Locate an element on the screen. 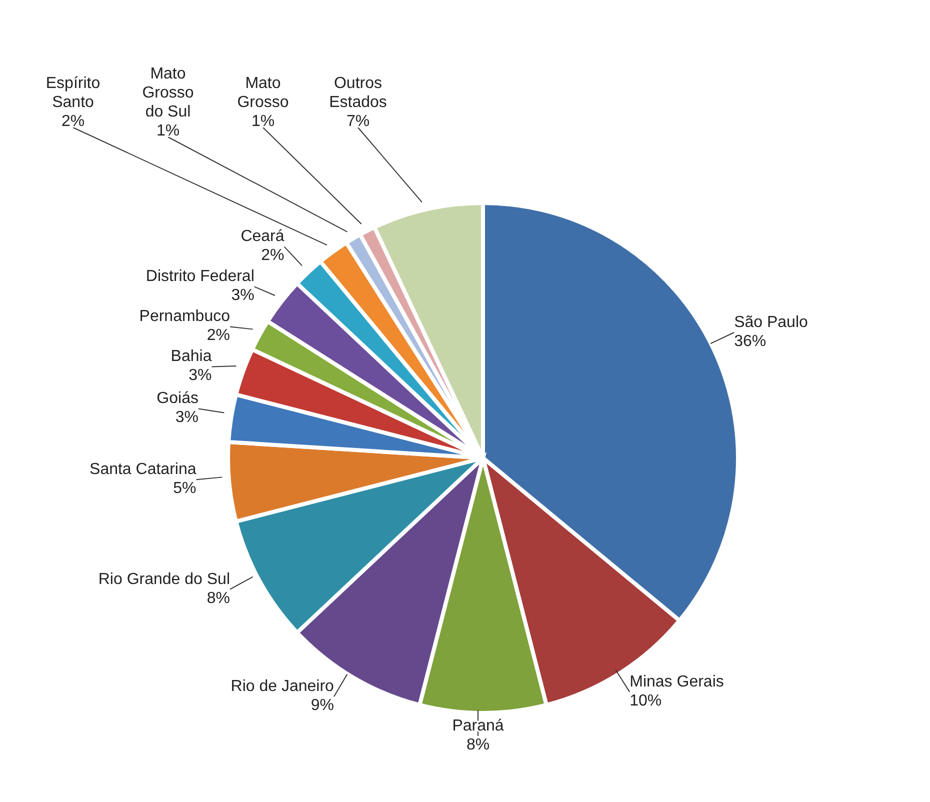 This screenshot has height=802, width=930. slice-label: São Paulo is located at coordinates (771, 323).